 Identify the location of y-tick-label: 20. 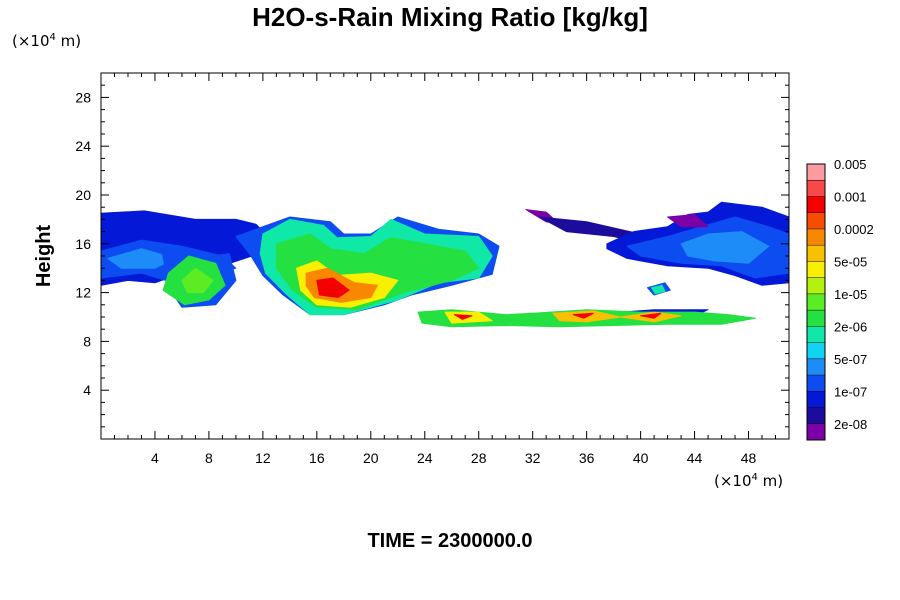
(83, 195).